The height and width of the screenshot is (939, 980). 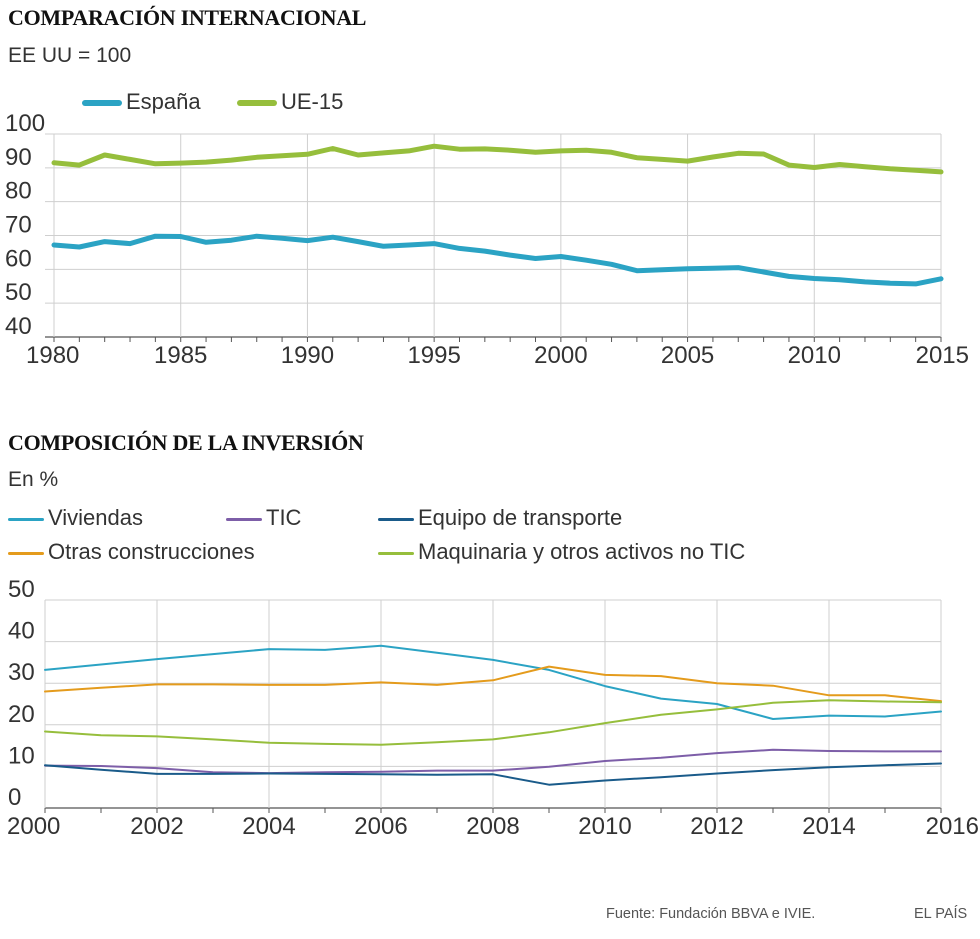 I want to click on publisher-name: EL PAÍS, so click(x=941, y=914).